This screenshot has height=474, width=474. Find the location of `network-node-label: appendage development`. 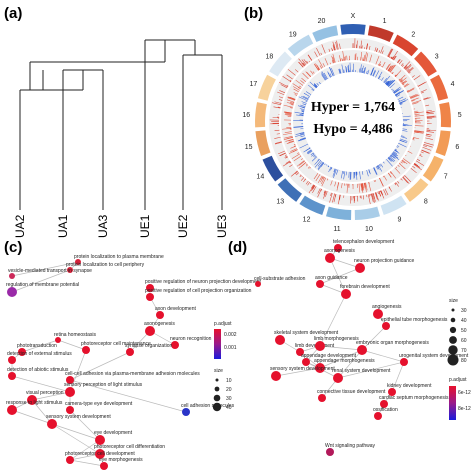

network-node-label: appendage development is located at coordinates (329, 356).